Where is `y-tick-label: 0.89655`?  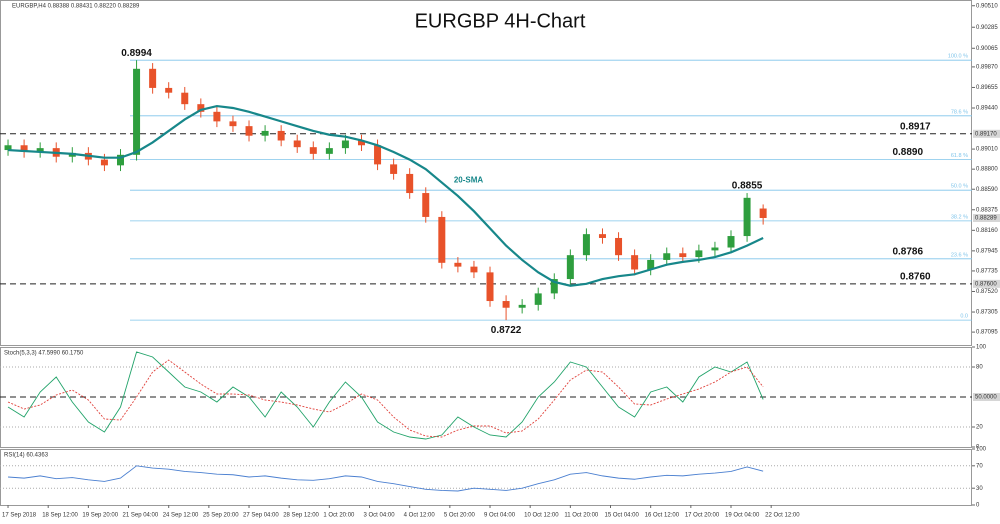
y-tick-label: 0.89655 is located at coordinates (987, 88).